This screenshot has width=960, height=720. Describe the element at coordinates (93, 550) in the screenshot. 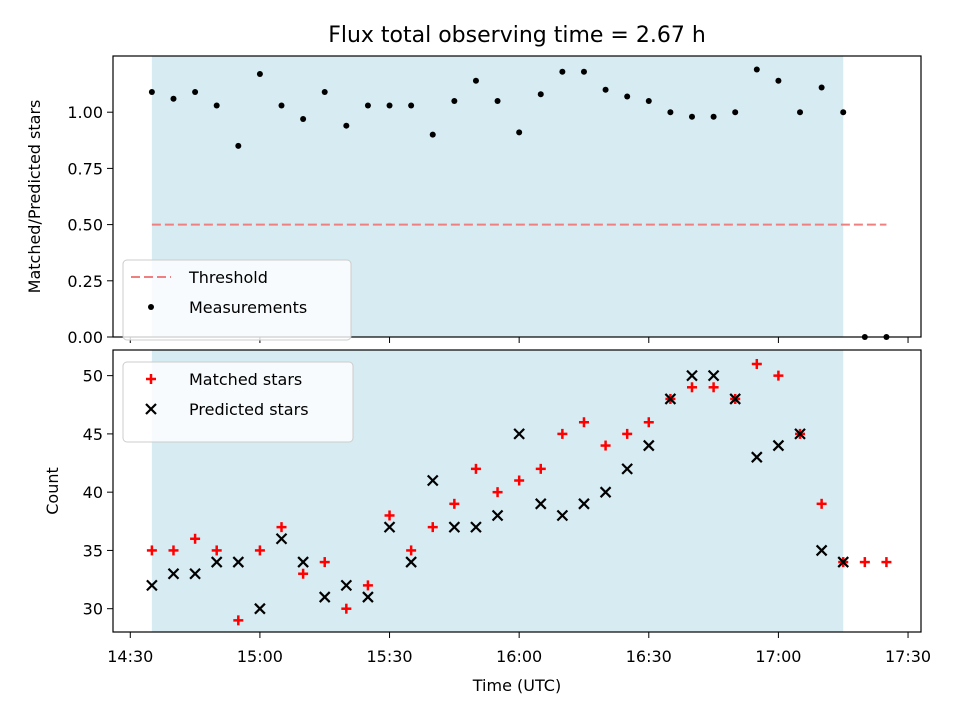

I see `count-ytick-label: 35` at that location.